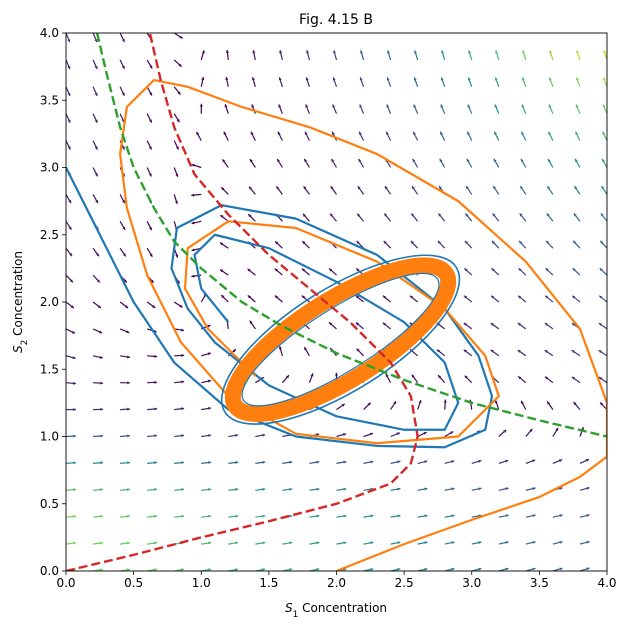  I want to click on y-axis-ticks: 0.0 0.5 1.0 1.5 2.0 2.5 3.0 3.5 4.0, so click(53, 302).